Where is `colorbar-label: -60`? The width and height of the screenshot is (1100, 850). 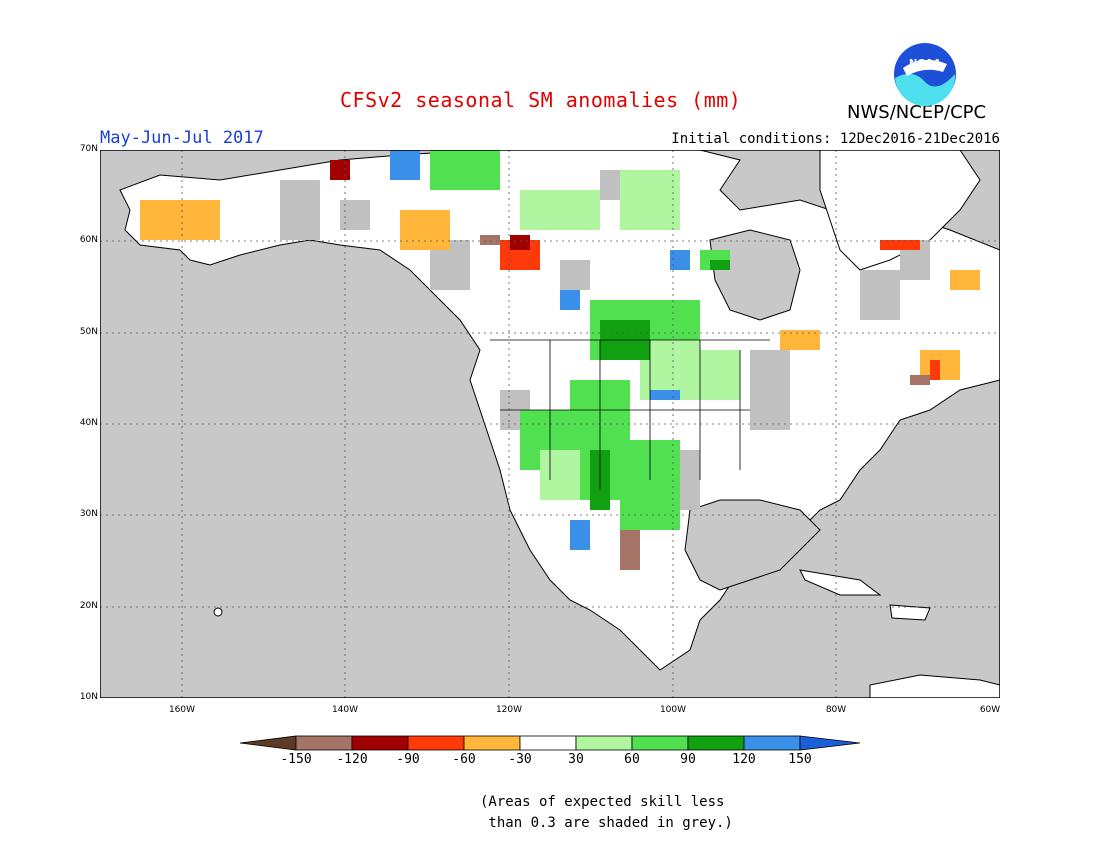 colorbar-label: -60 is located at coordinates (464, 759).